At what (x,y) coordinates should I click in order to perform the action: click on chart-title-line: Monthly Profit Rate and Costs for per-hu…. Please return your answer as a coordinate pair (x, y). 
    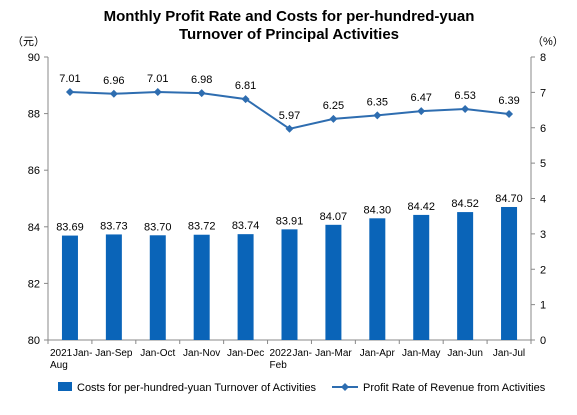
    Looking at the image, I should click on (289, 16).